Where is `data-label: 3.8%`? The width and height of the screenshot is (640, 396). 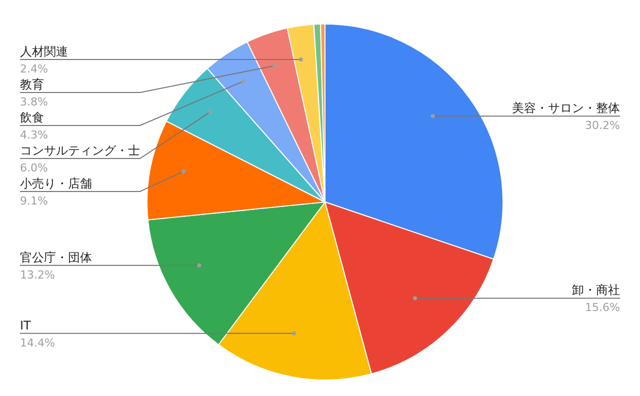
data-label: 3.8% is located at coordinates (34, 101).